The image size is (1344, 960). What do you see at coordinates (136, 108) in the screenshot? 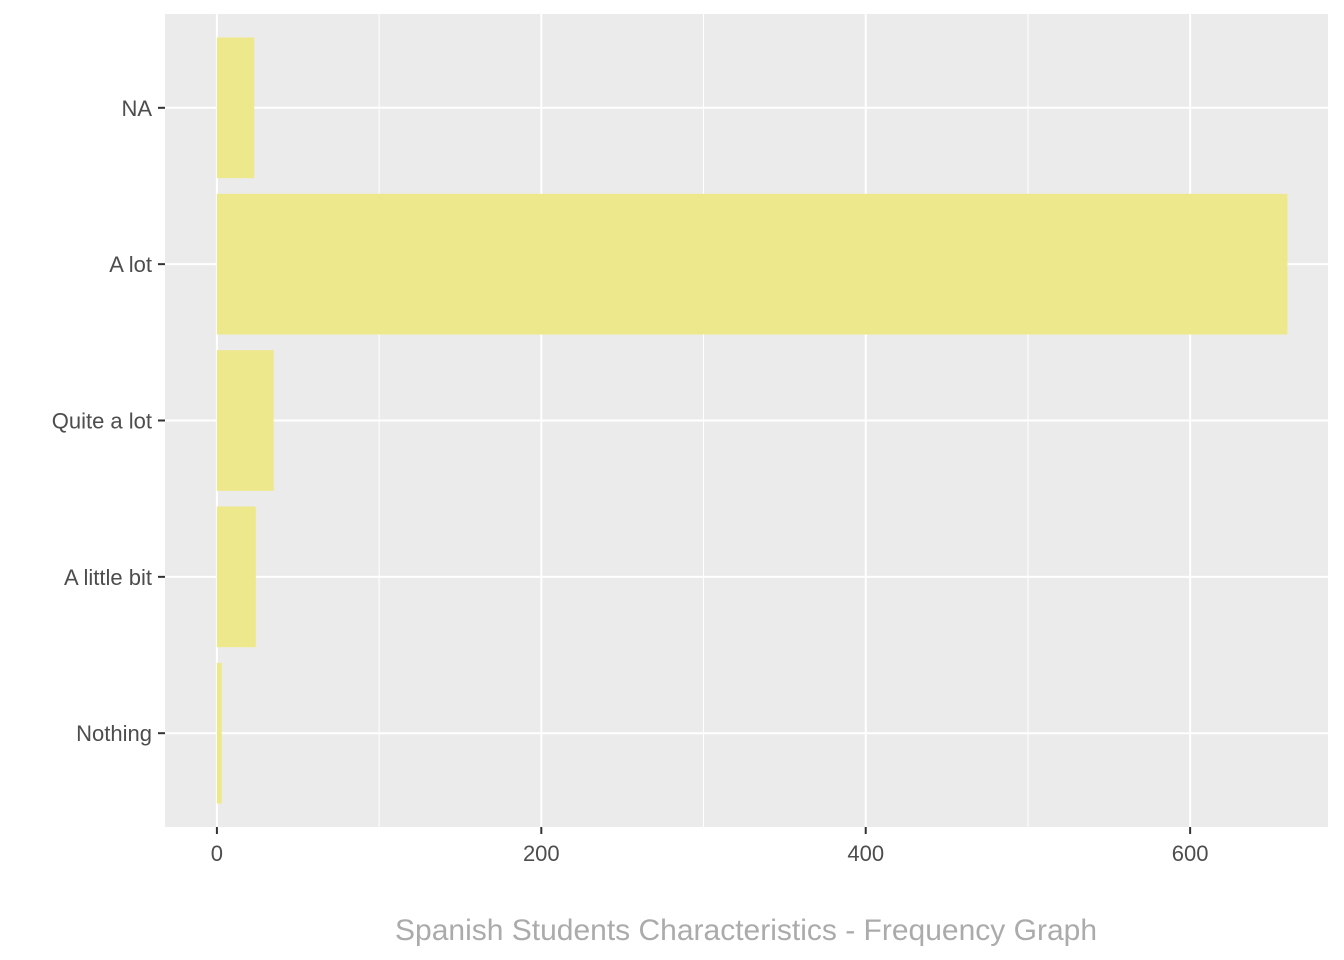
I see `y-tick-label: NA` at bounding box center [136, 108].